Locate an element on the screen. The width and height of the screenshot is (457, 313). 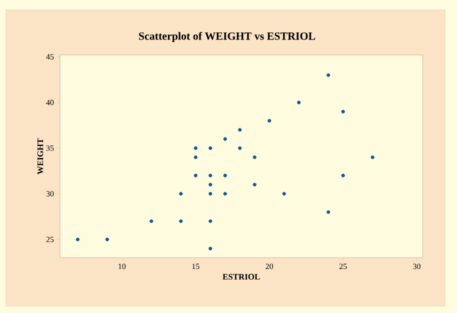
chart-title: Scatterplot of WEIGHT vs ESTRIOL is located at coordinates (227, 37).